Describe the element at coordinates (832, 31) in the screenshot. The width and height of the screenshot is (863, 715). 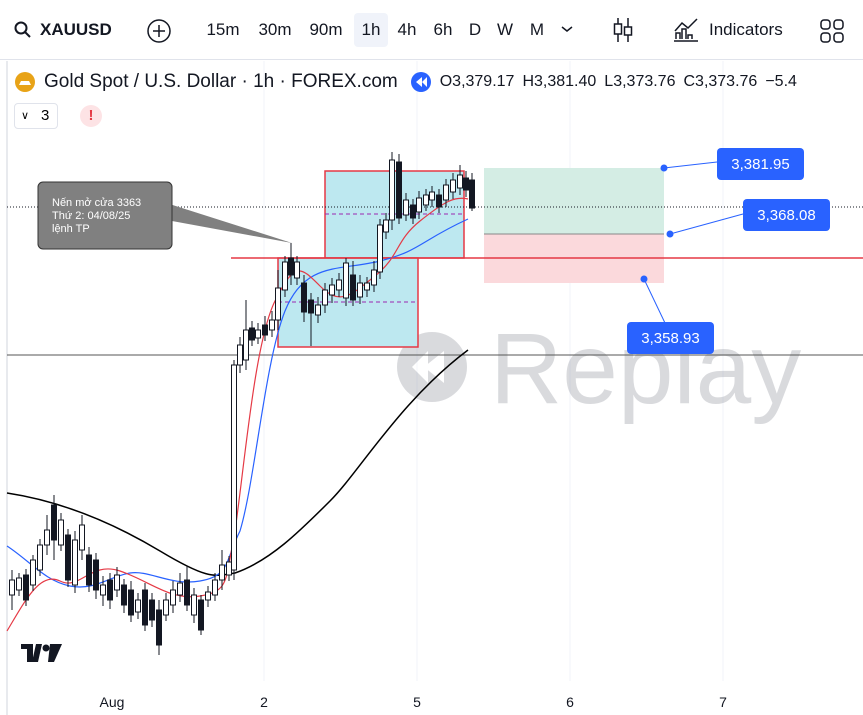
I see `layout-icon` at that location.